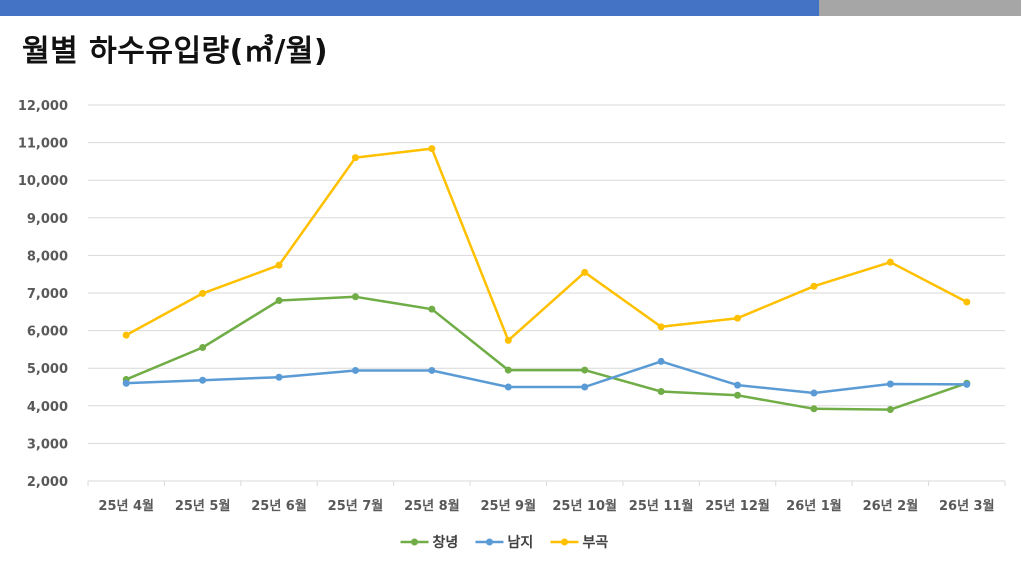  I want to click on header-accent-bar, so click(409, 8).